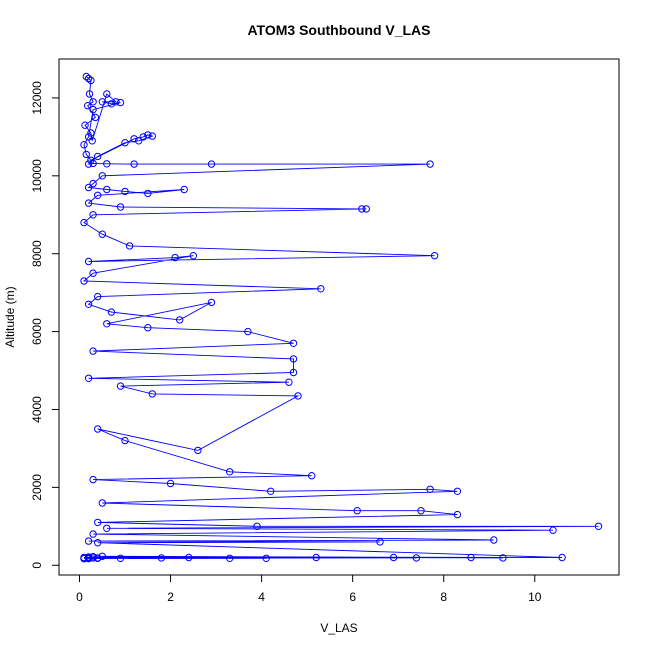 The image size is (650, 650). I want to click on y-tick-label: 10000, so click(37, 176).